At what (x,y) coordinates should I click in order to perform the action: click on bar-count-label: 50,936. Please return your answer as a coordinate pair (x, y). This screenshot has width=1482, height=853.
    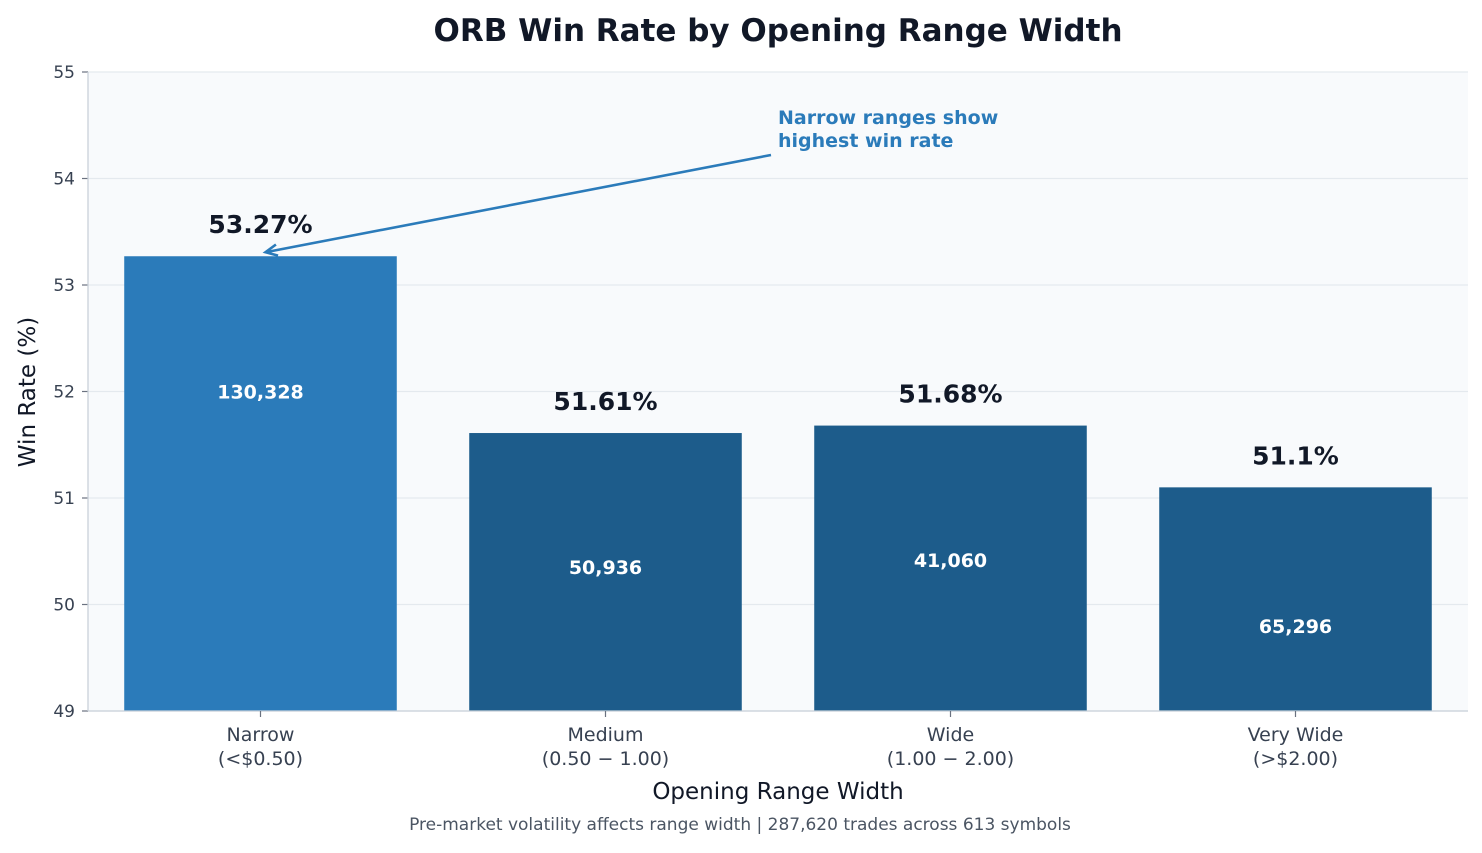
    Looking at the image, I should click on (605, 568).